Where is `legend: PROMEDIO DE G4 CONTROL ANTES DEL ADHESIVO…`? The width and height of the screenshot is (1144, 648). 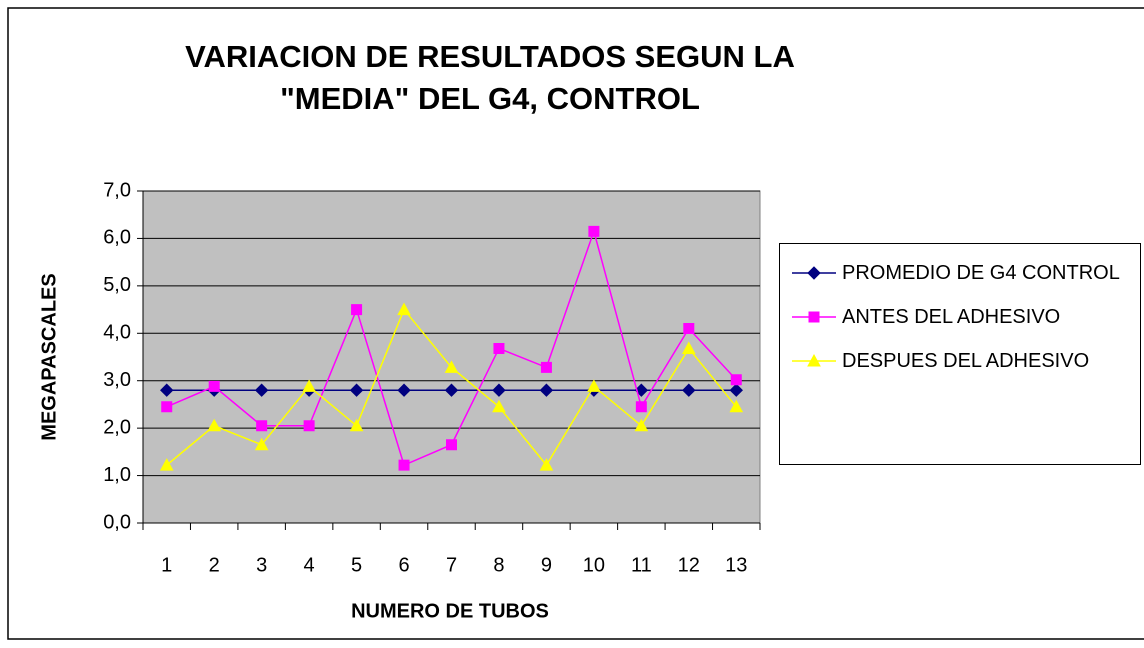
legend: PROMEDIO DE G4 CONTROL ANTES DEL ADHESIVO… is located at coordinates (960, 354).